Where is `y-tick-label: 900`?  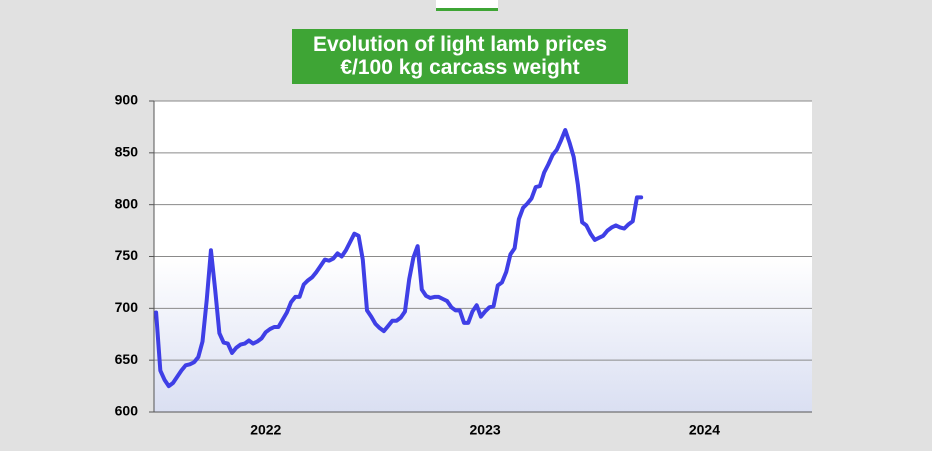
y-tick-label: 900 is located at coordinates (127, 100).